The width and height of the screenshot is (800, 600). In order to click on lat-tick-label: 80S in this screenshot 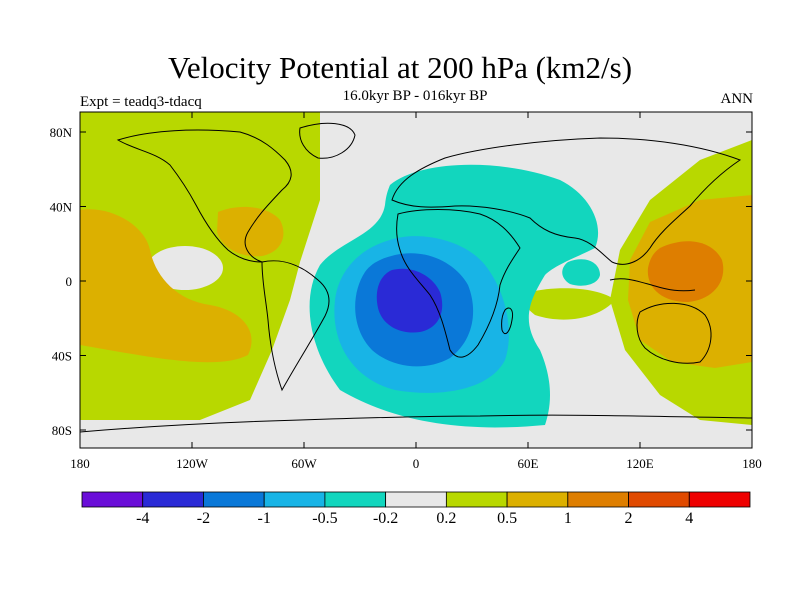, I will do `click(62, 430)`.